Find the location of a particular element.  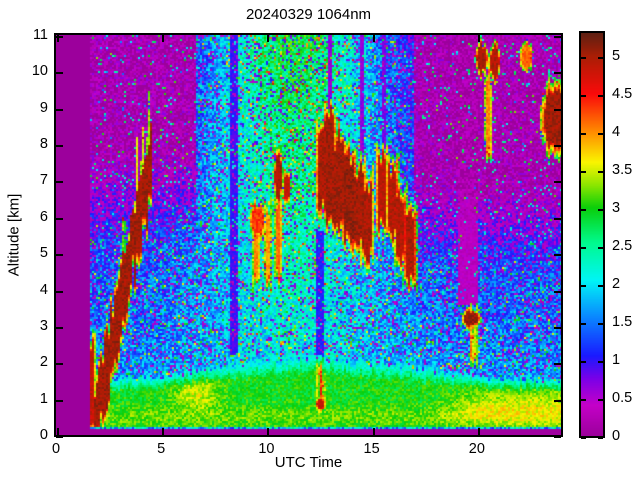

colorbar-gradient is located at coordinates (592, 234).